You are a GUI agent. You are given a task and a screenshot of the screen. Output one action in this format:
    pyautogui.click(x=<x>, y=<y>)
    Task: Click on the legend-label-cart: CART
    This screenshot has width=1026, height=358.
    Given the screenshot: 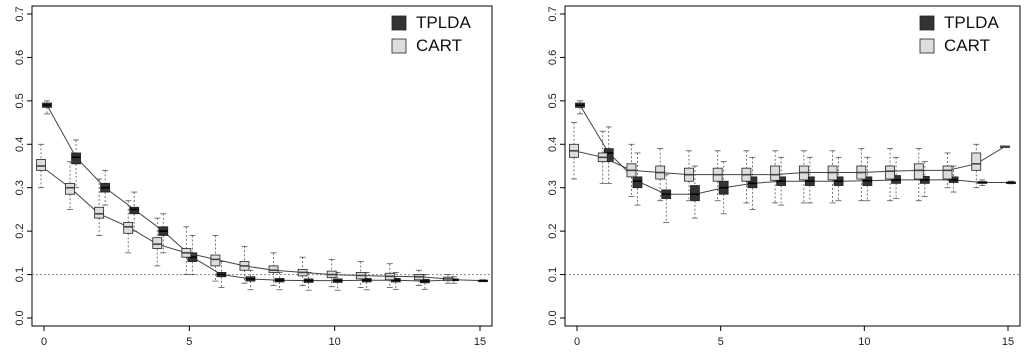 What is the action you would take?
    pyautogui.click(x=439, y=45)
    